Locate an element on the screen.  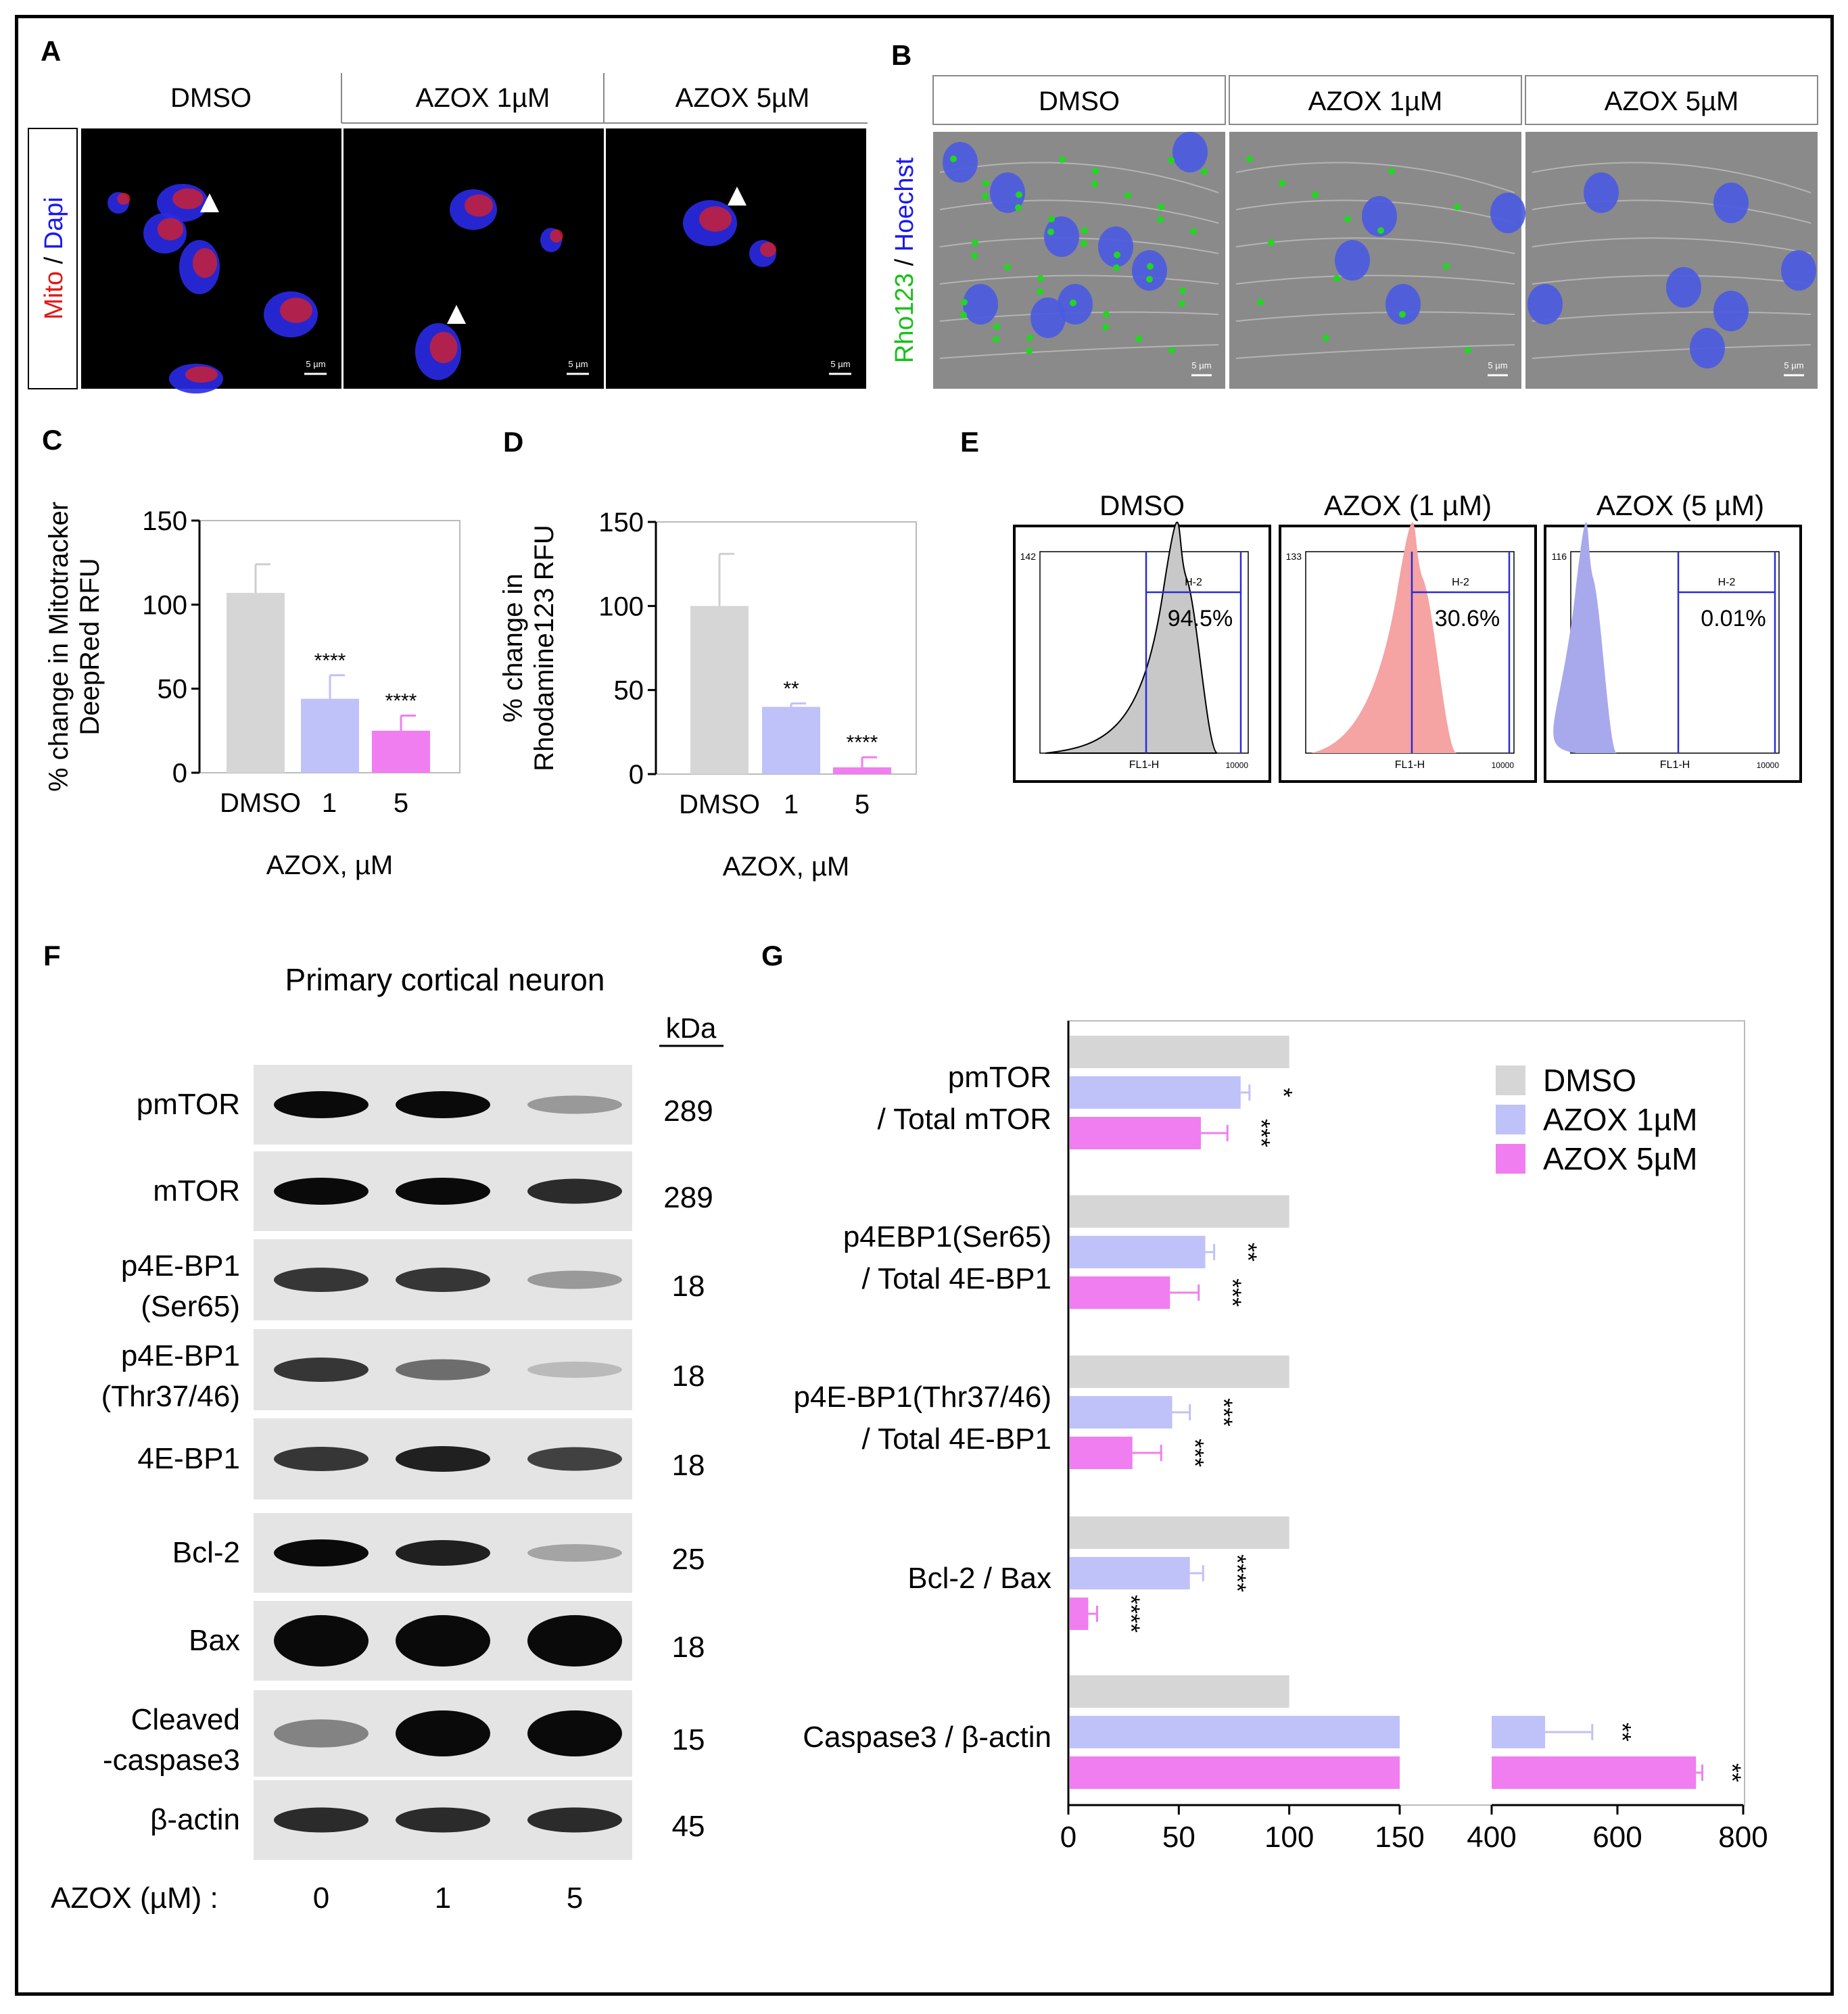
x-tick-label: 800 is located at coordinates (1743, 1837).